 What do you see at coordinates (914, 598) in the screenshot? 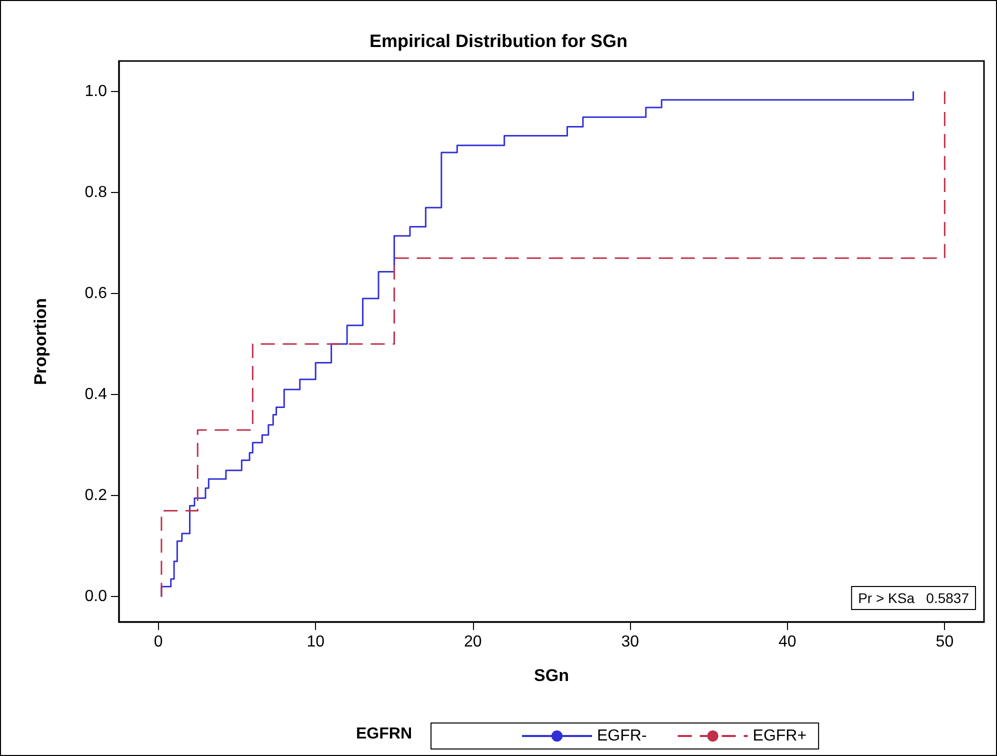
I see `annotation: Pr > KSa 0.5837` at bounding box center [914, 598].